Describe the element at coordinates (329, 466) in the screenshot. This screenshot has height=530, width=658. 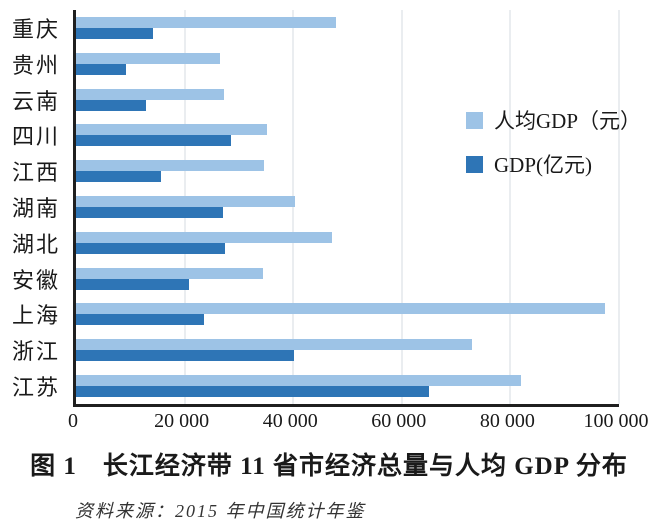
I see `figure-title: 图 1 长江经济带 11 省市经济总量与人均 GDP 分布` at that location.